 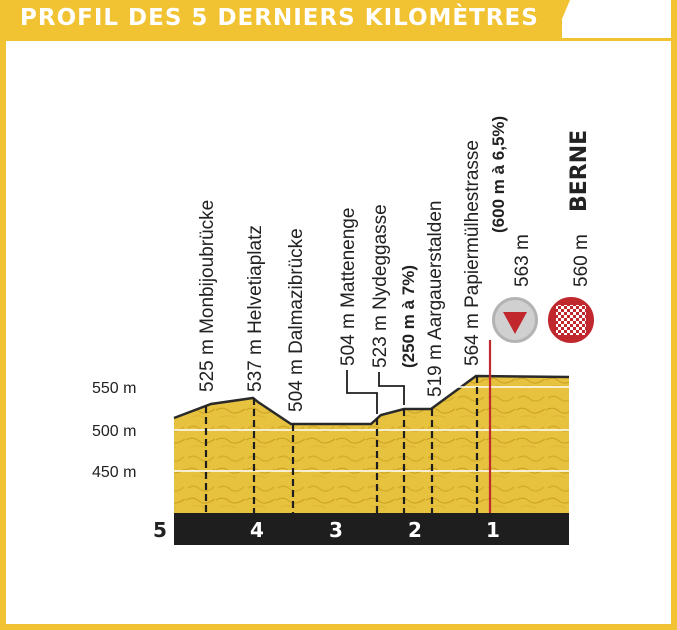 What do you see at coordinates (341, 39) in the screenshot?
I see `title-rule` at bounding box center [341, 39].